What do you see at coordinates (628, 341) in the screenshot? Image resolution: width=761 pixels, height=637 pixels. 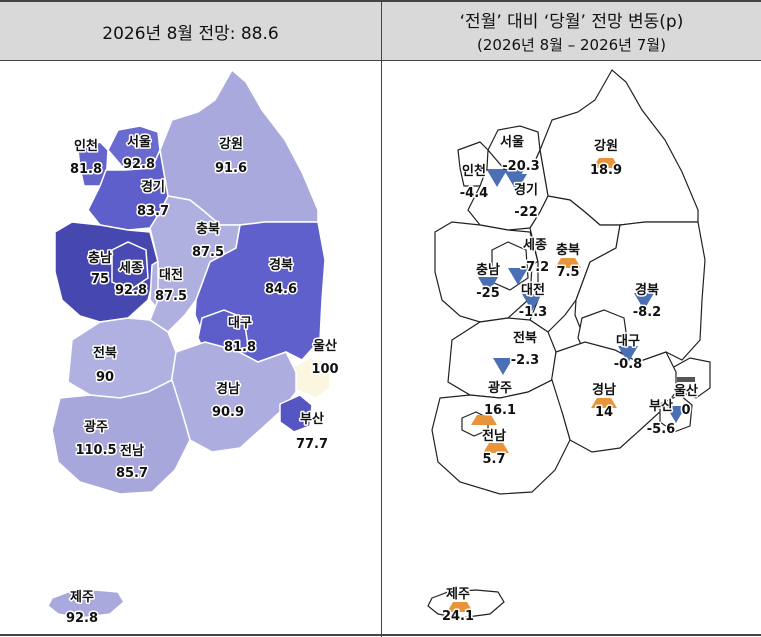 I see `change-name-daegu: 대구` at bounding box center [628, 341].